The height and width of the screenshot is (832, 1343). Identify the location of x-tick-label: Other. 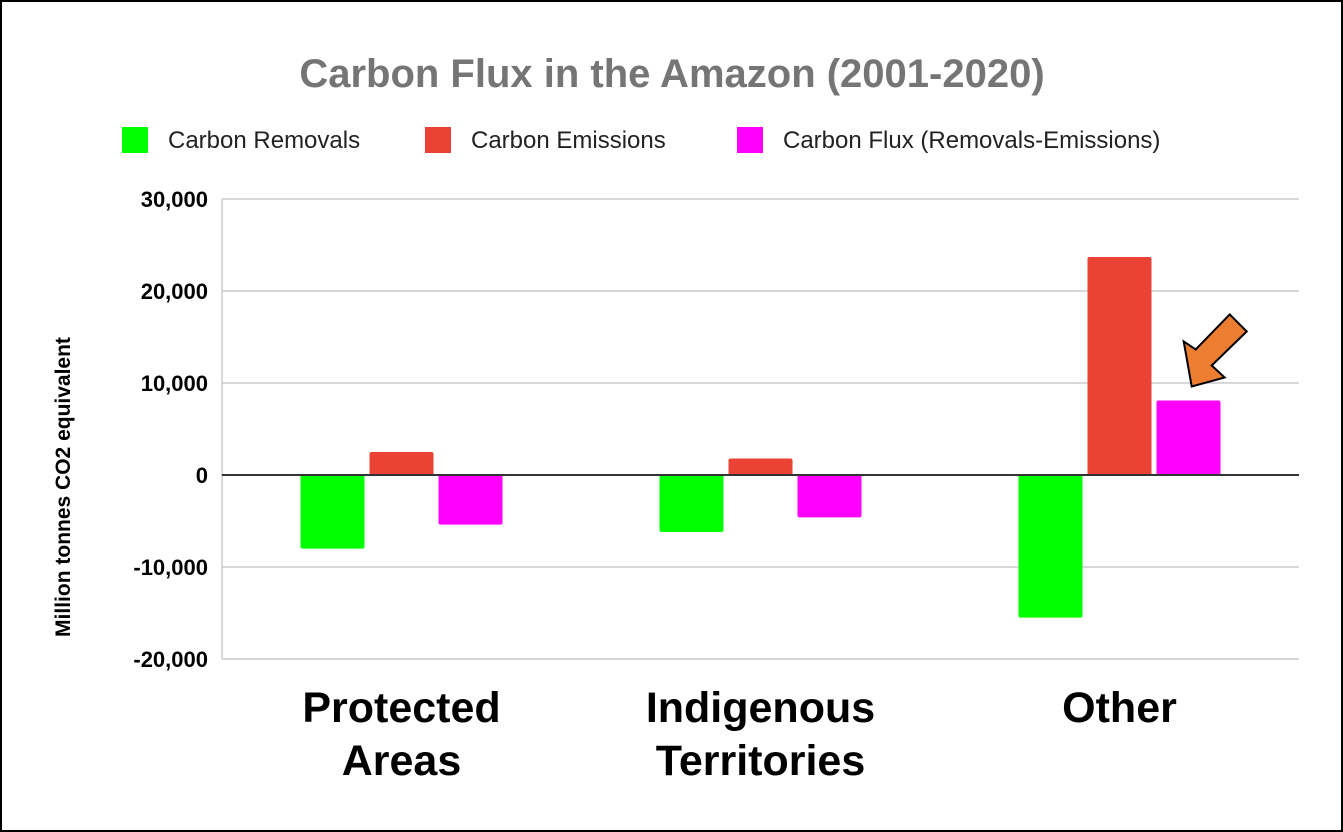
(1119, 708).